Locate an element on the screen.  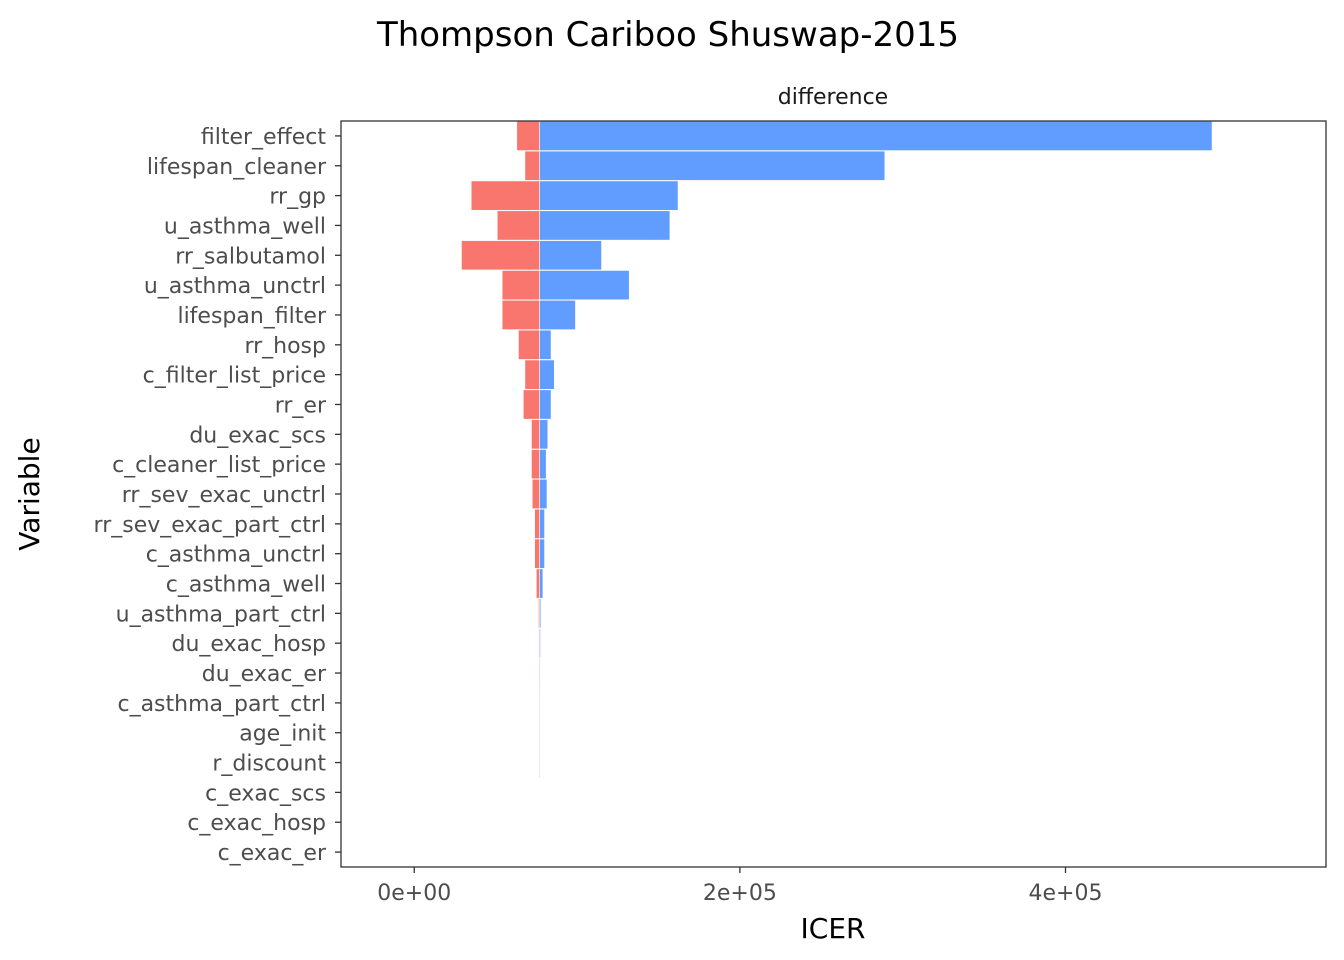
bar-high-lifespan_cleaner is located at coordinates (712, 165).